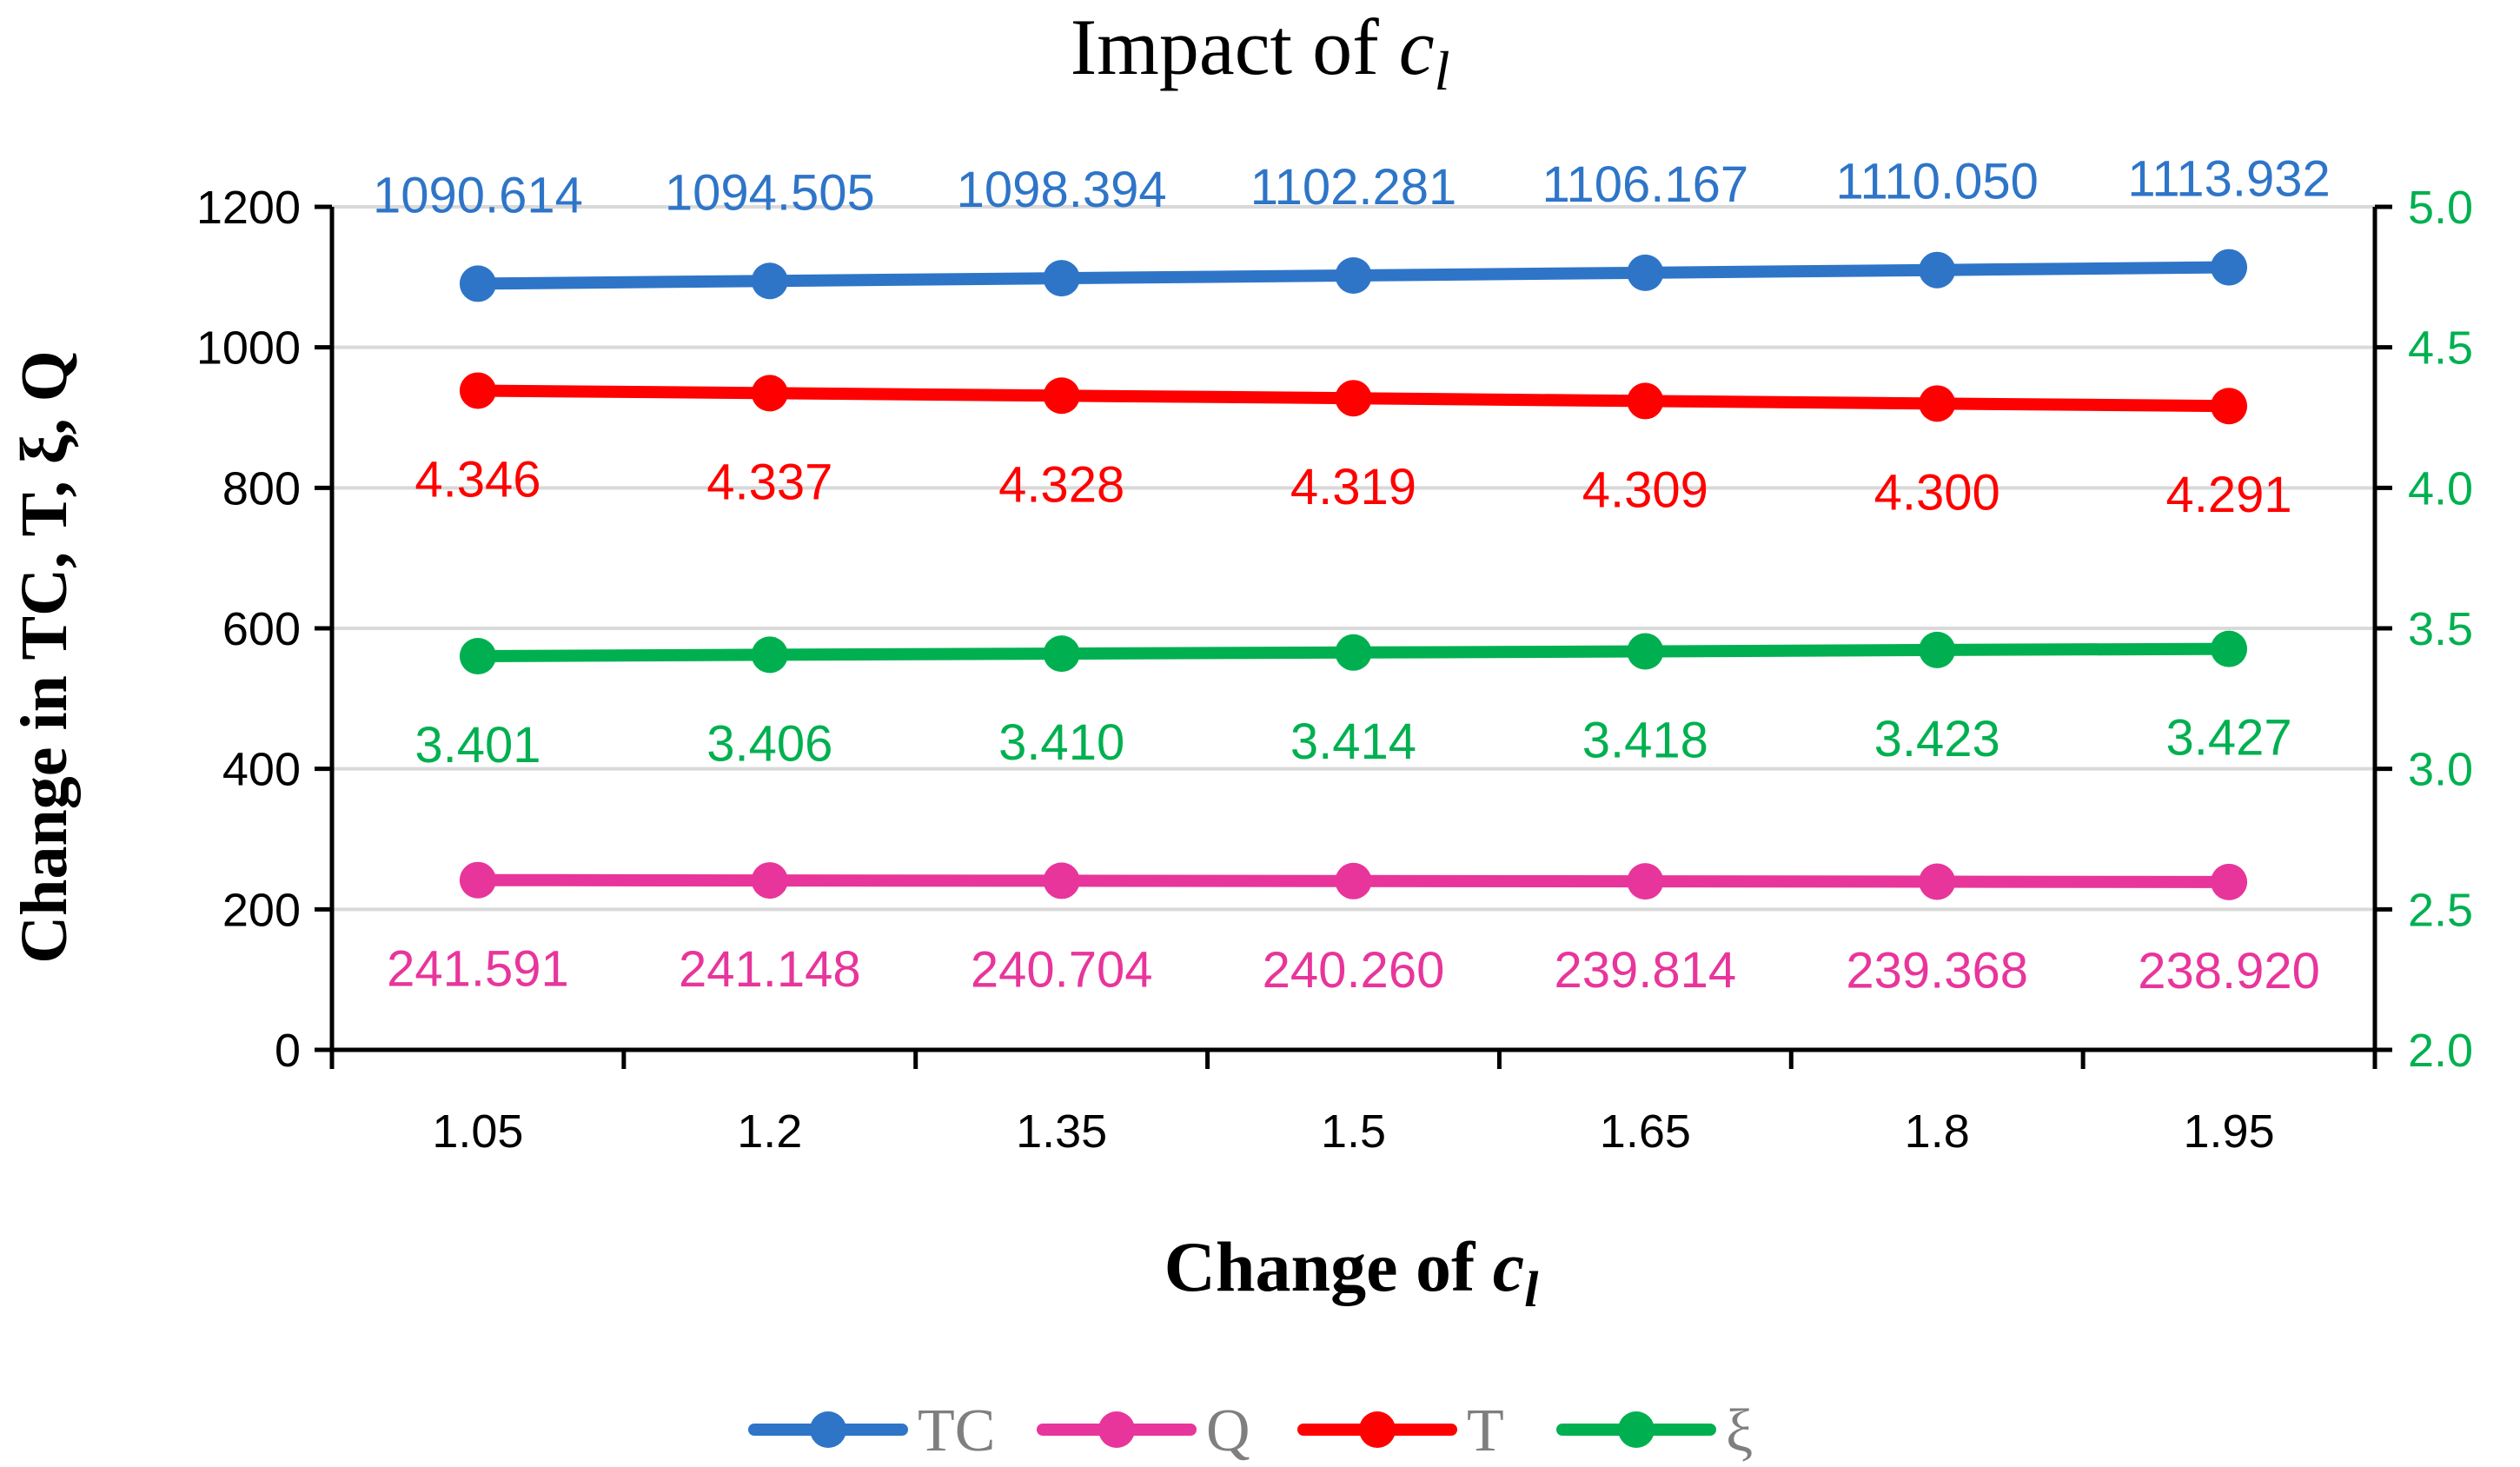 Image resolution: width=2520 pixels, height=1467 pixels. Describe the element at coordinates (477, 479) in the screenshot. I see `data-label: 4.346` at that location.